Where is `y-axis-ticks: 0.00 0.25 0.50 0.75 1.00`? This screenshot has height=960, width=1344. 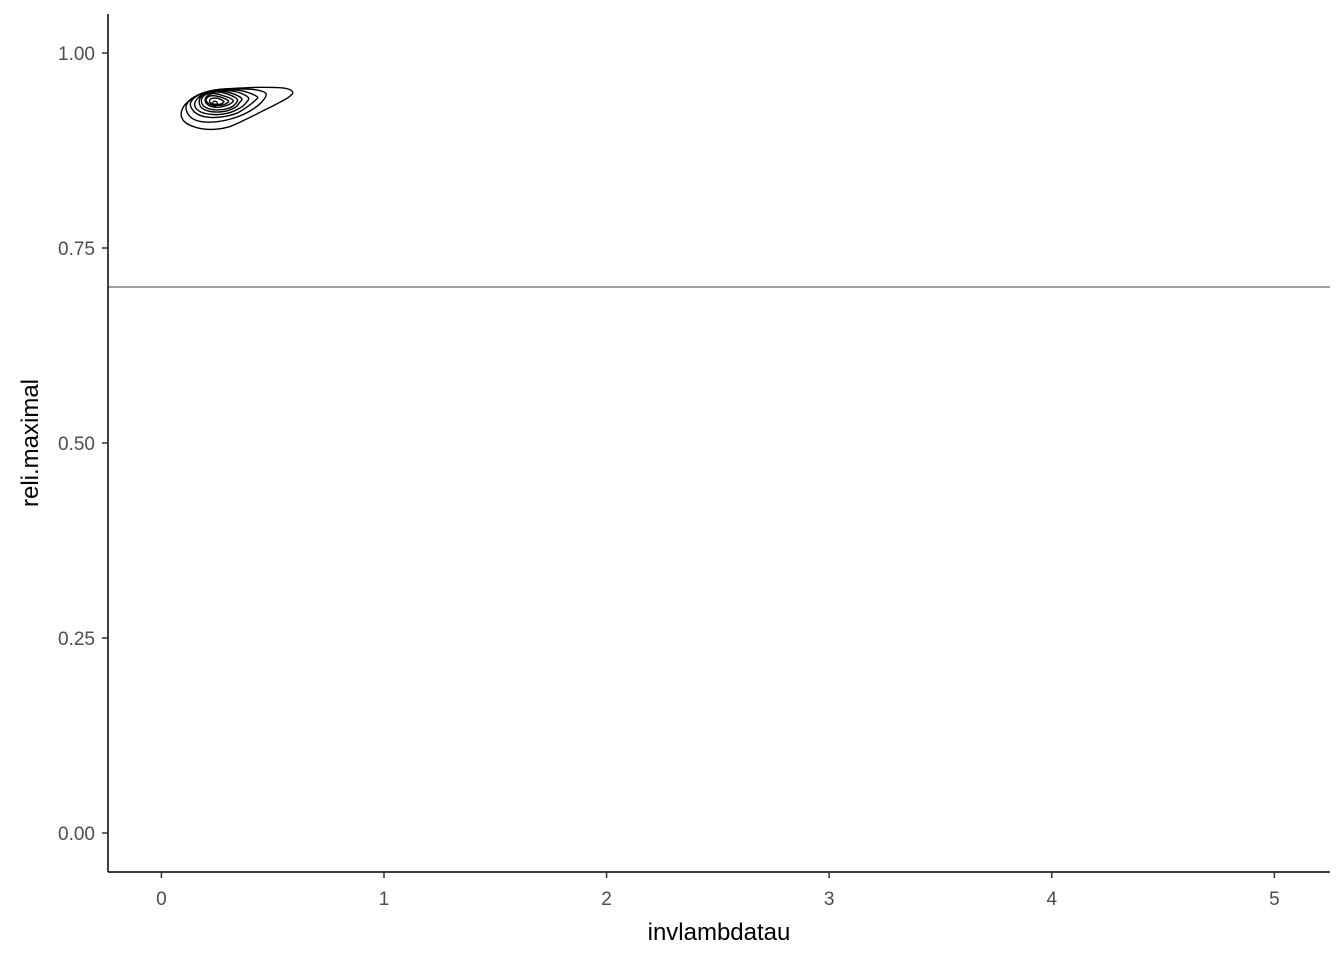
y-axis-ticks: 0.00 0.25 0.50 0.75 1.00 is located at coordinates (83, 444).